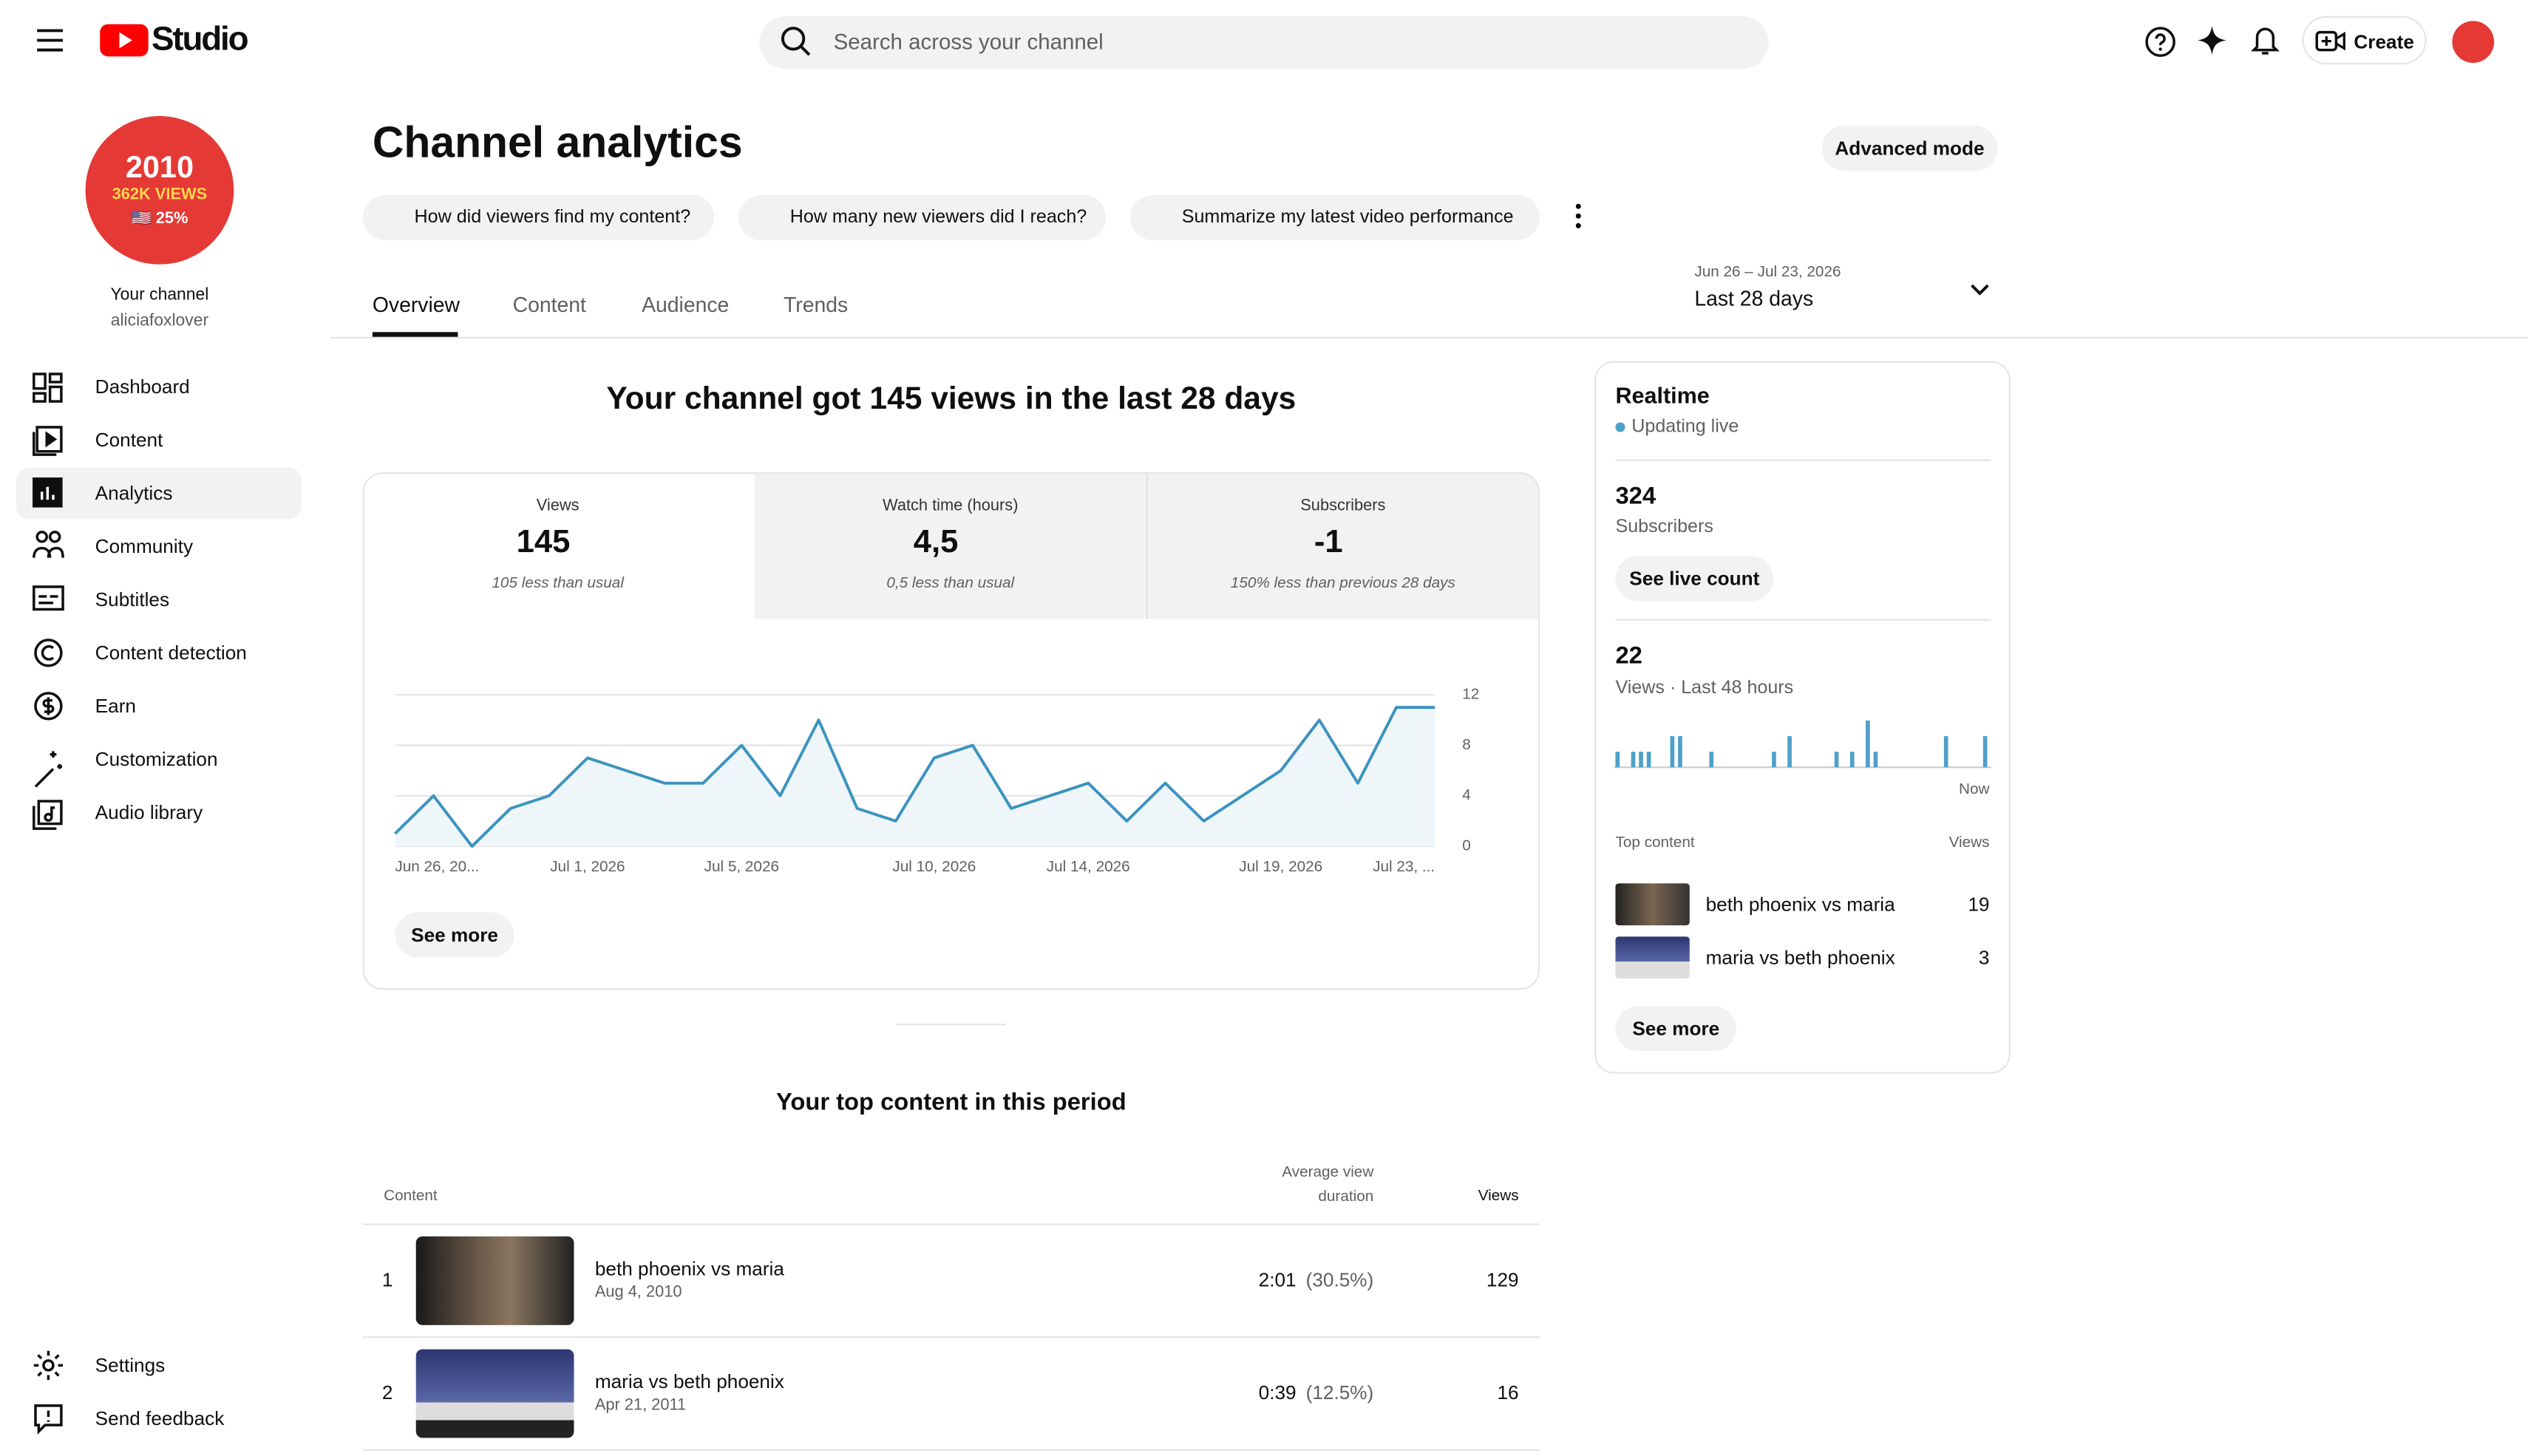 Image resolution: width=2528 pixels, height=1456 pixels. Describe the element at coordinates (914, 777) in the screenshot. I see `line` at that location.